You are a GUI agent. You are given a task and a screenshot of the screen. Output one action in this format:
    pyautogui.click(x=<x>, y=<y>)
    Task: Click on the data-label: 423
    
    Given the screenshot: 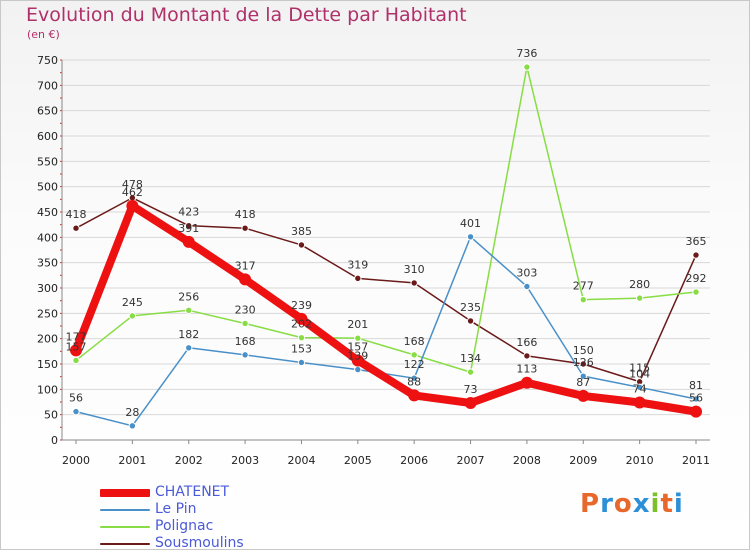 What is the action you would take?
    pyautogui.click(x=188, y=212)
    